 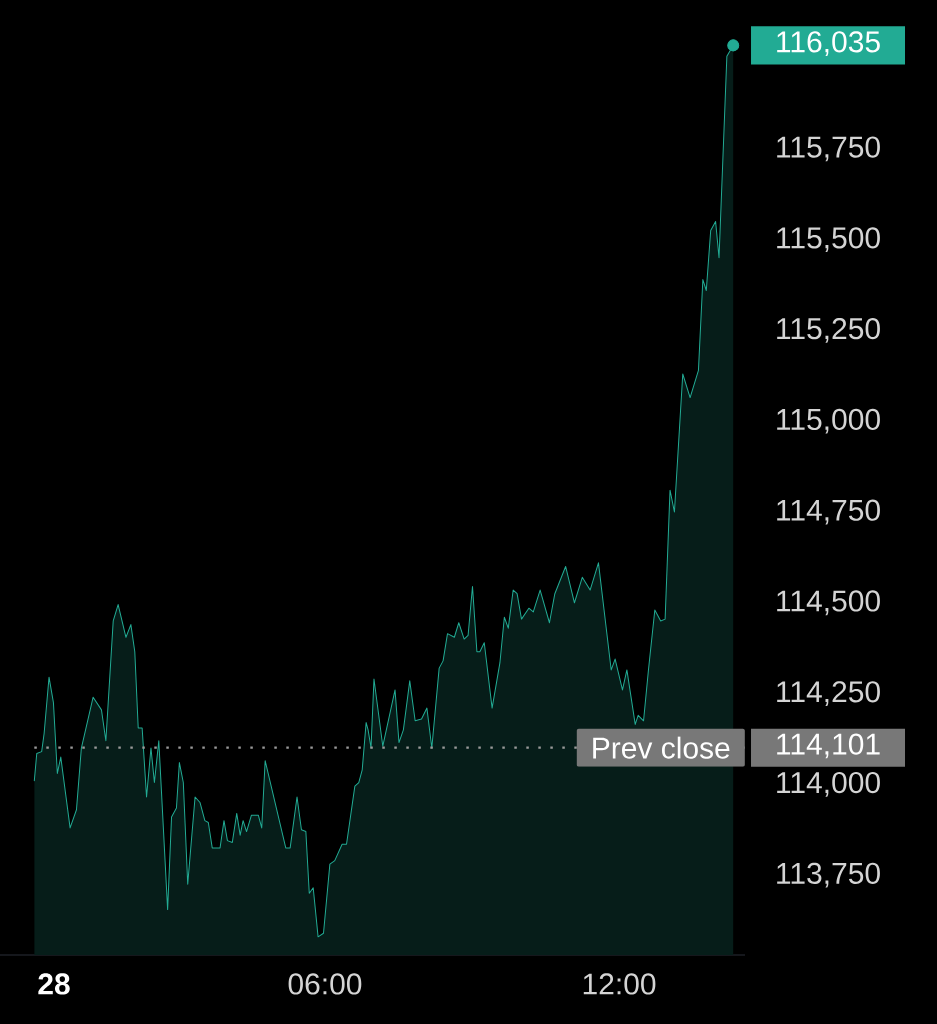 I want to click on text: 28, so click(x=54, y=984).